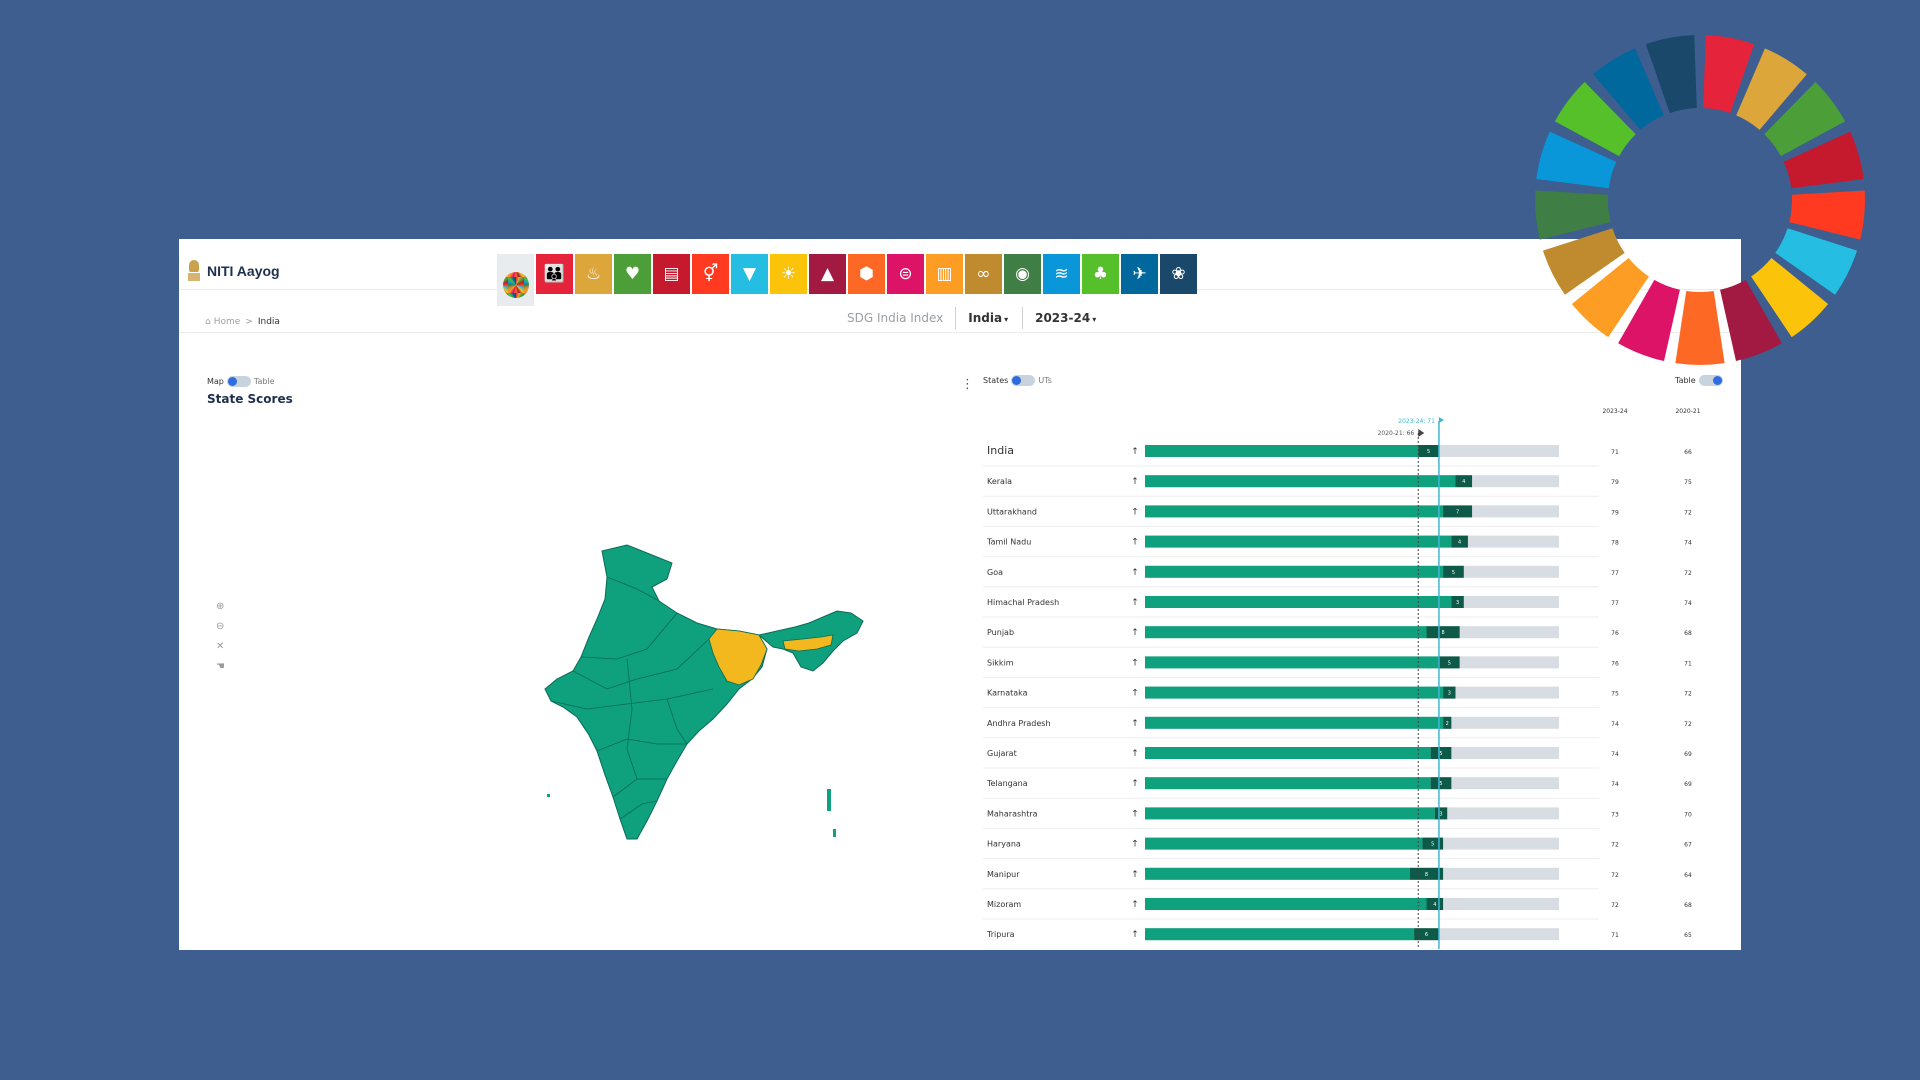 This screenshot has height=1080, width=1920. Describe the element at coordinates (1337, 788) in the screenshot. I see `table-row: Telangana ↑ 5 74 69` at that location.